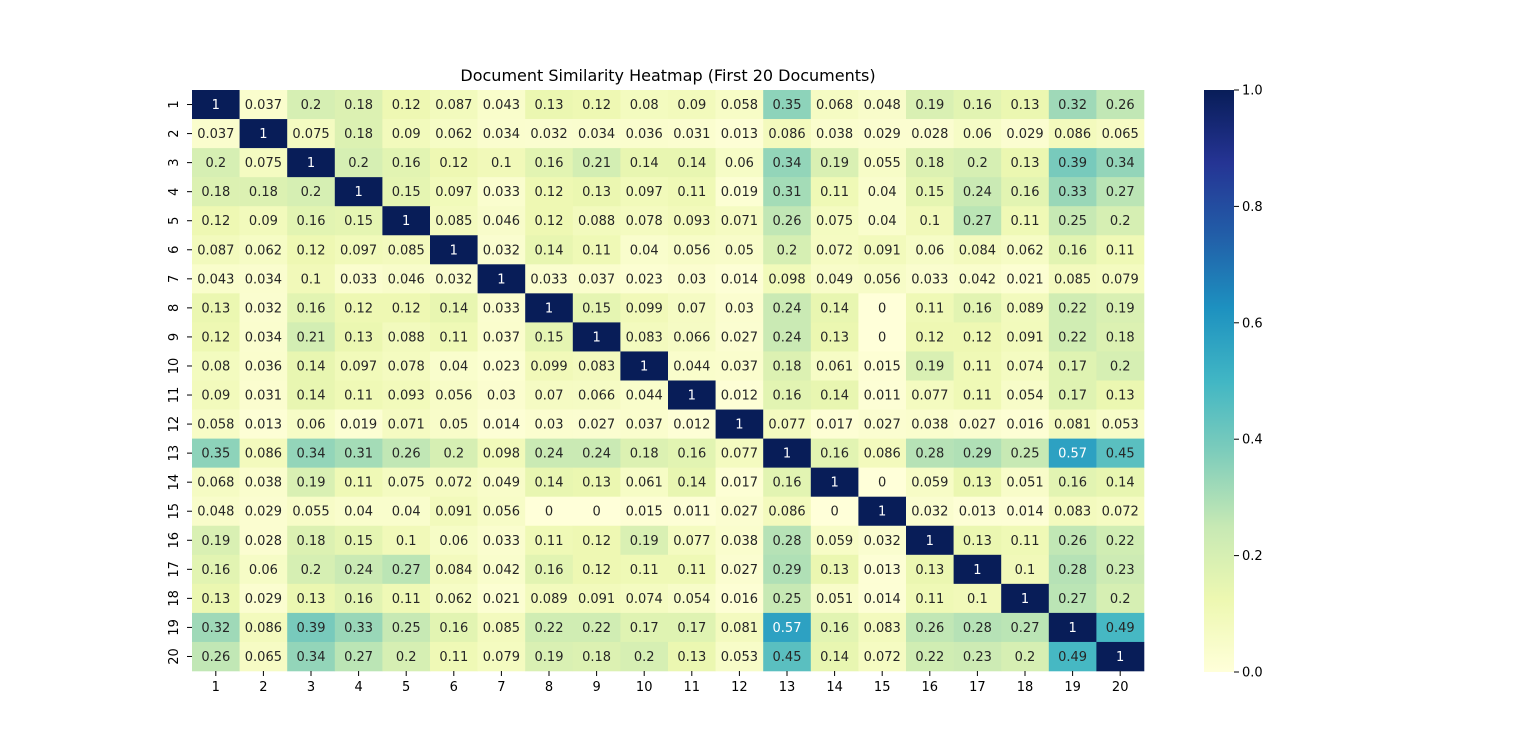 This screenshot has height=754, width=1536. What do you see at coordinates (174, 424) in the screenshot?
I see `y-tick-label: 12` at bounding box center [174, 424].